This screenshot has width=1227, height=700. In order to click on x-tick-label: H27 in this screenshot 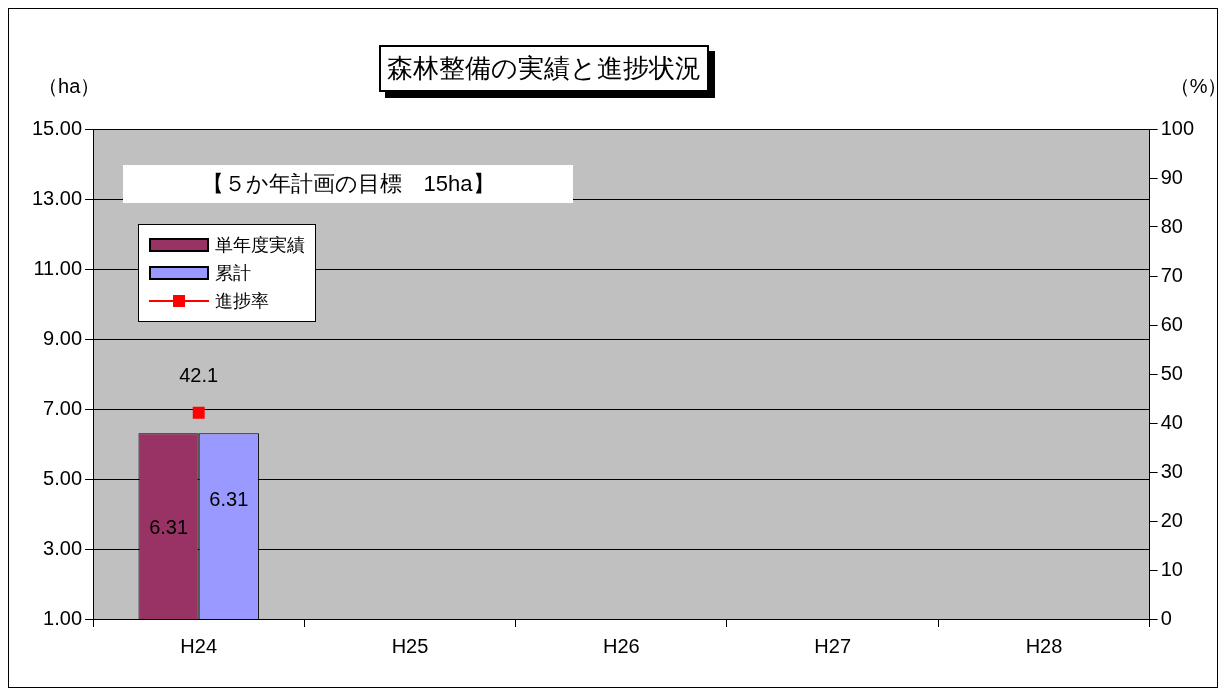, I will do `click(833, 645)`.